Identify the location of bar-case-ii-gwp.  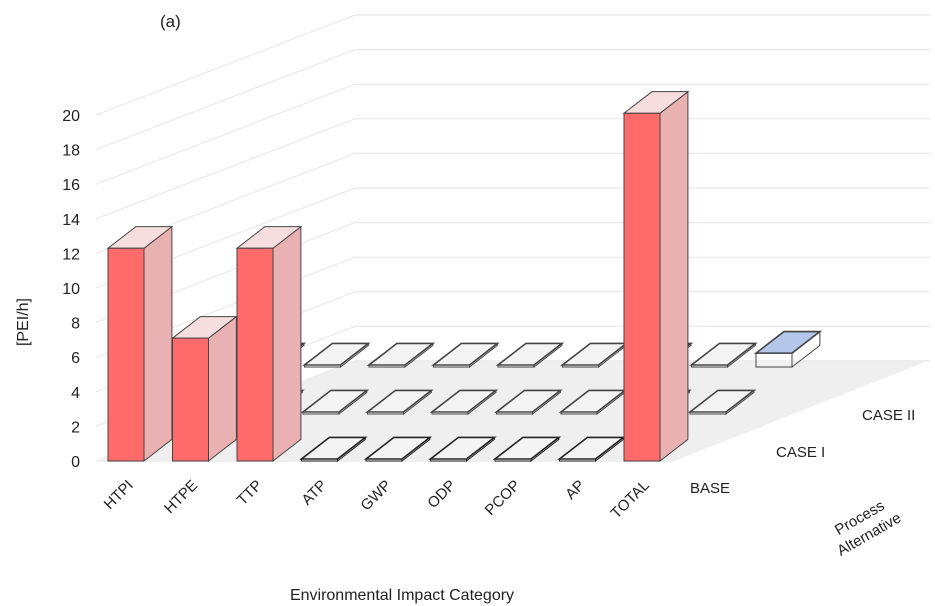
(530, 355).